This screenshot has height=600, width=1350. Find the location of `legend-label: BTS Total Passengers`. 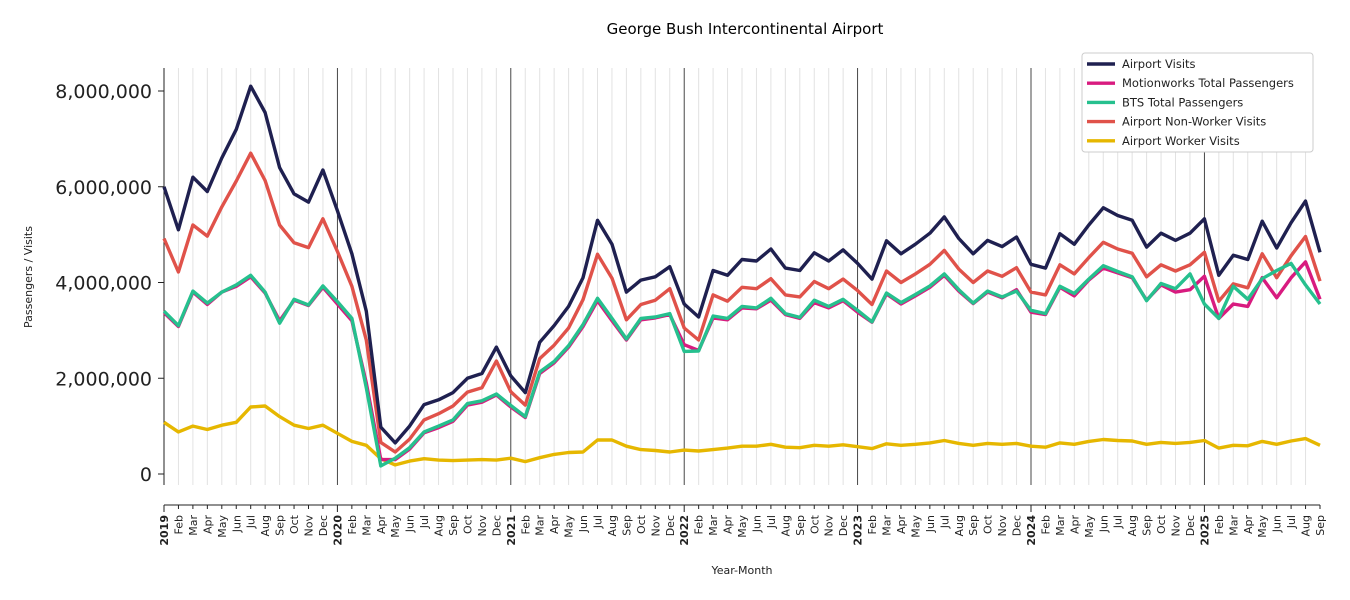

legend-label: BTS Total Passengers is located at coordinates (1182, 102).